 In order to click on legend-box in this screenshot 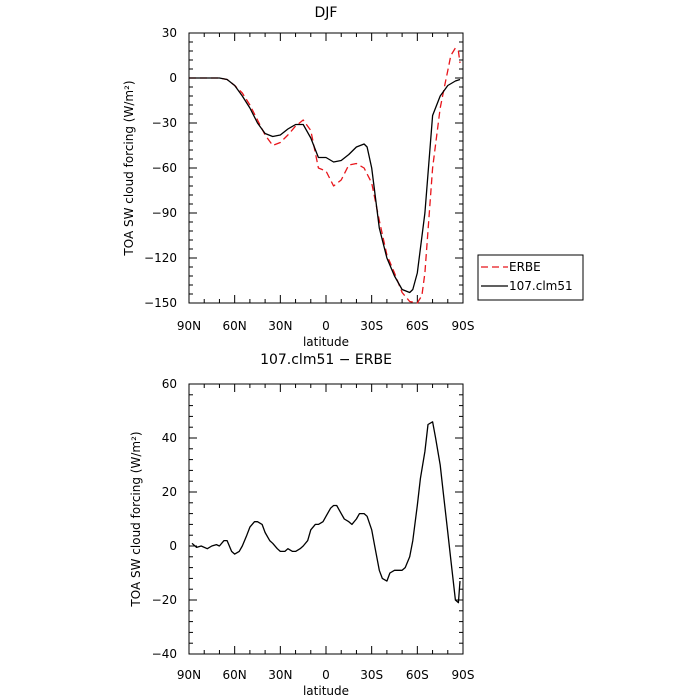, I will do `click(530, 277)`.